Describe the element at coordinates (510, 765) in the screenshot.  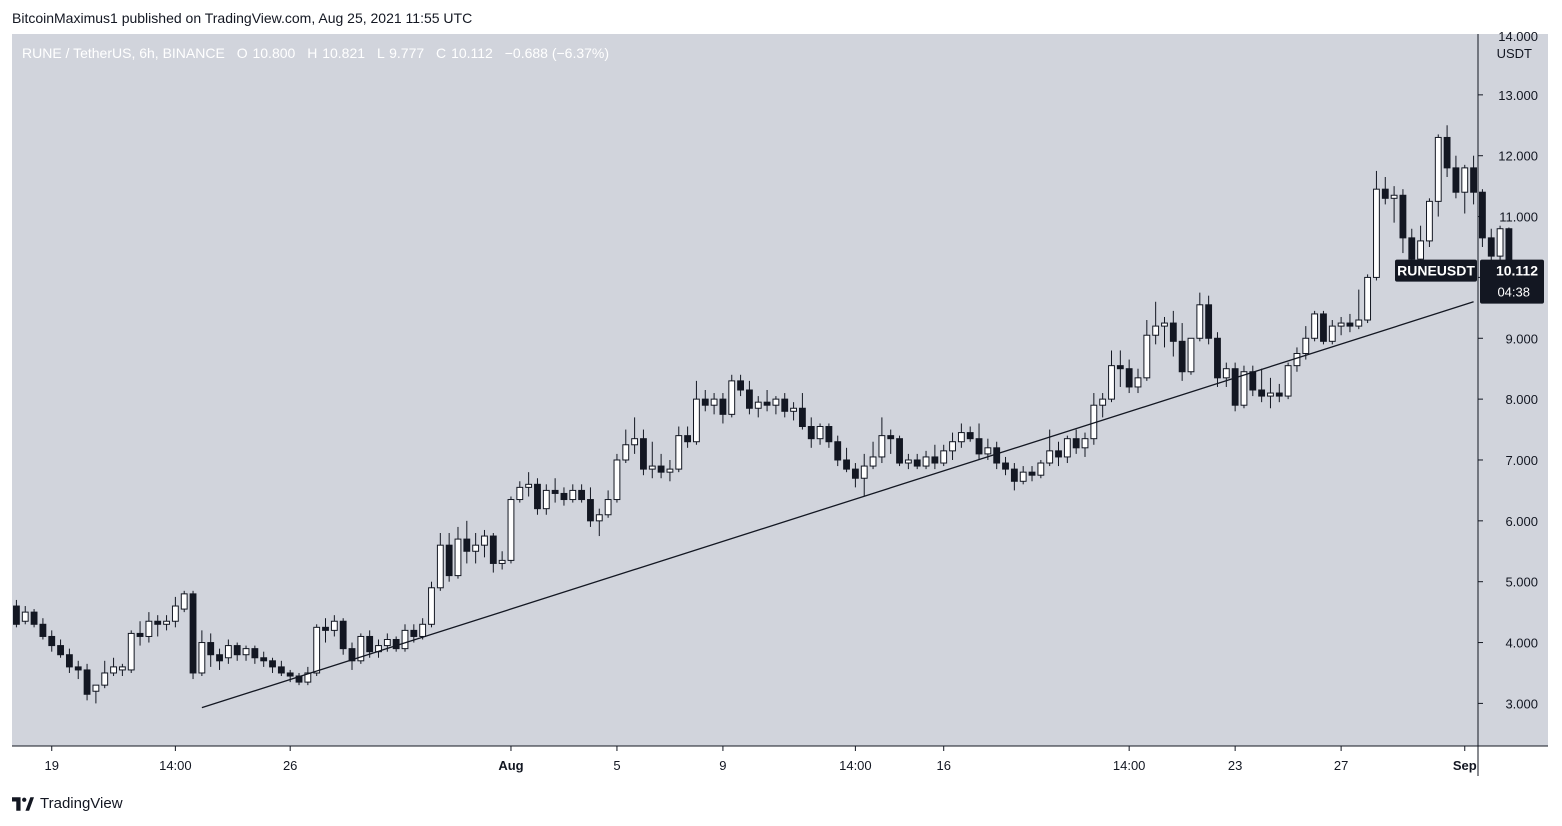
I see `time-tick-label: Aug` at that location.